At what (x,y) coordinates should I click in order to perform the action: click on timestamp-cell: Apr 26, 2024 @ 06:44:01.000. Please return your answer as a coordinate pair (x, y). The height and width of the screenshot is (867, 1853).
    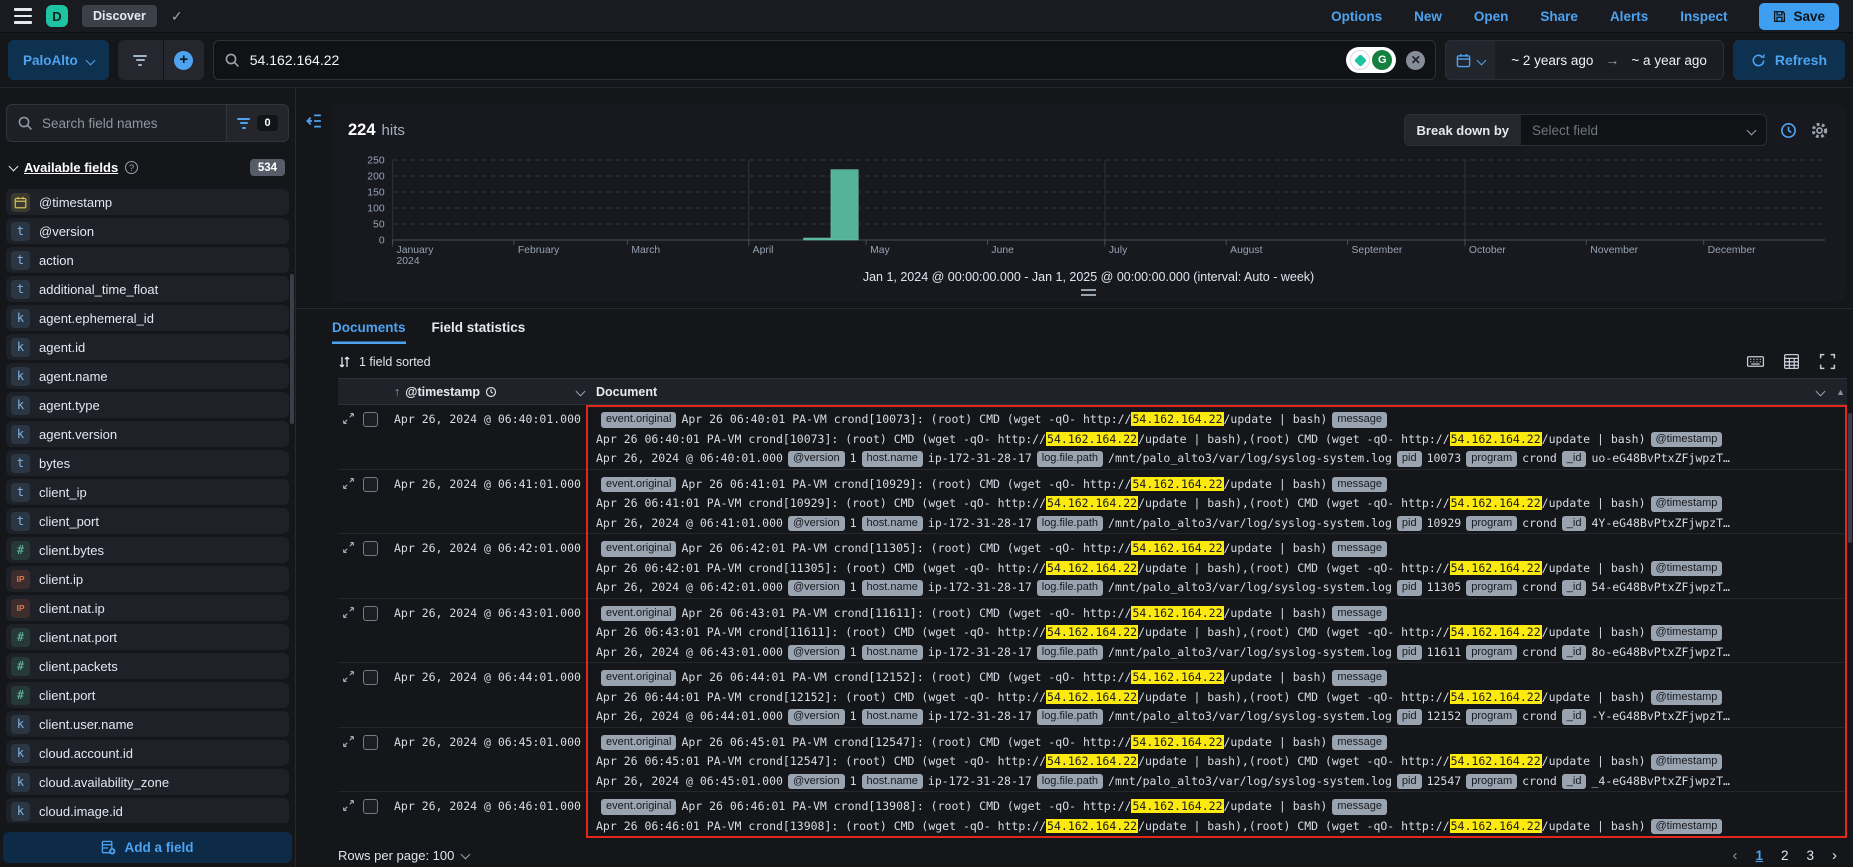
    Looking at the image, I should click on (487, 677).